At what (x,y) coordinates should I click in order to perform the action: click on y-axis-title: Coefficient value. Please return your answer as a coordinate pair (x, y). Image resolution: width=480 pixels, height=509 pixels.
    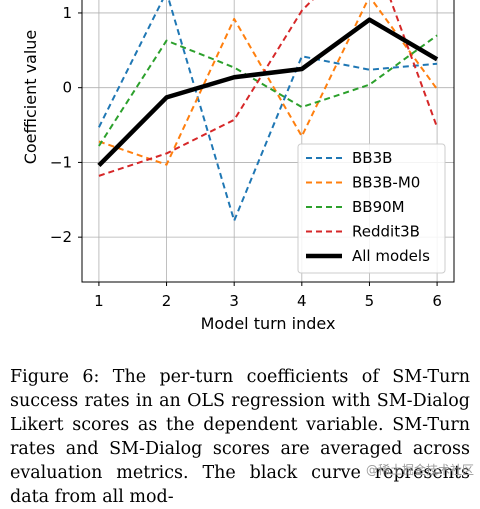
    Looking at the image, I should click on (30, 97).